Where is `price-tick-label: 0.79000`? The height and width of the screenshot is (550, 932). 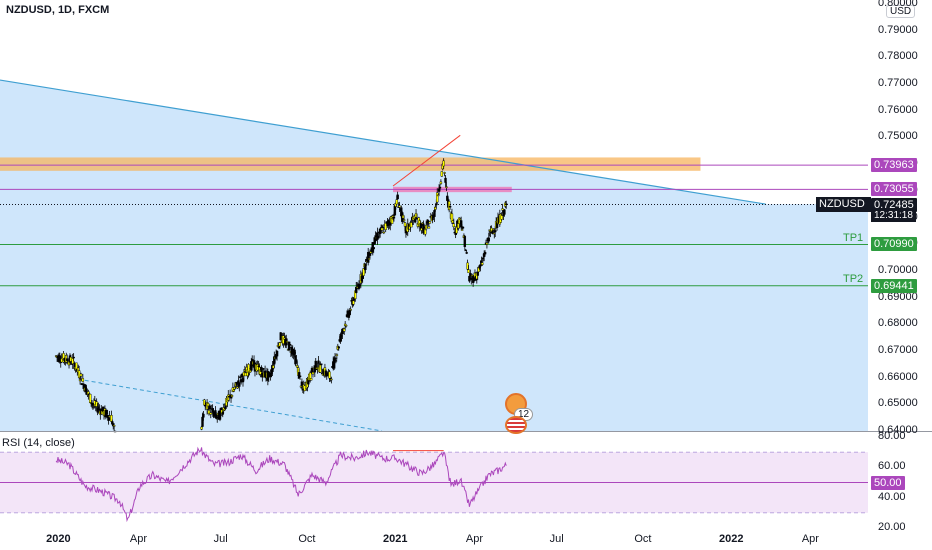 price-tick-label: 0.79000 is located at coordinates (898, 29).